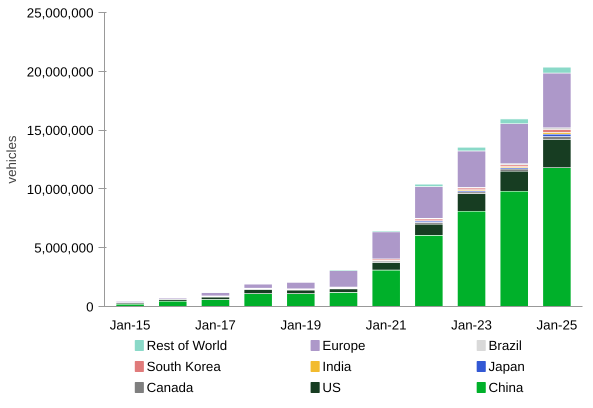  What do you see at coordinates (64, 248) in the screenshot?
I see `y-tick-label: 5,000,000` at bounding box center [64, 248].